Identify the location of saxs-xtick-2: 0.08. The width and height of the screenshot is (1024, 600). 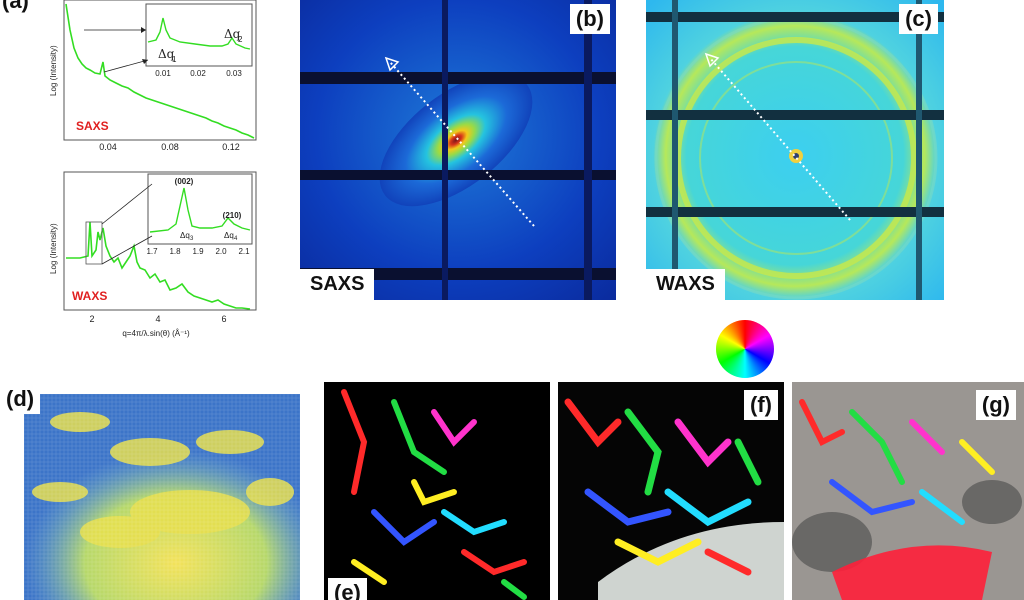
(170, 147).